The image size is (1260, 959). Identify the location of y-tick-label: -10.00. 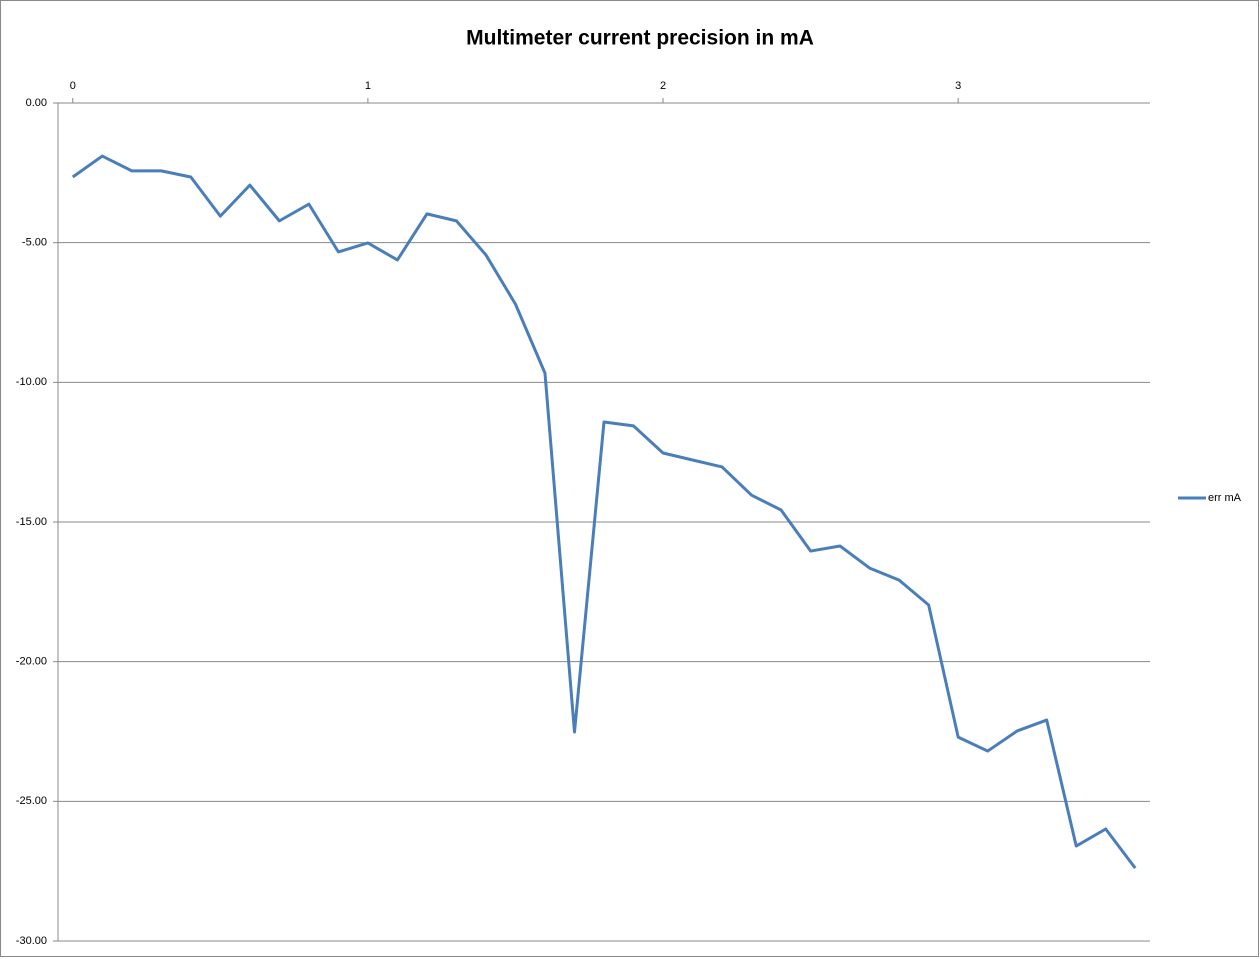
(31, 382).